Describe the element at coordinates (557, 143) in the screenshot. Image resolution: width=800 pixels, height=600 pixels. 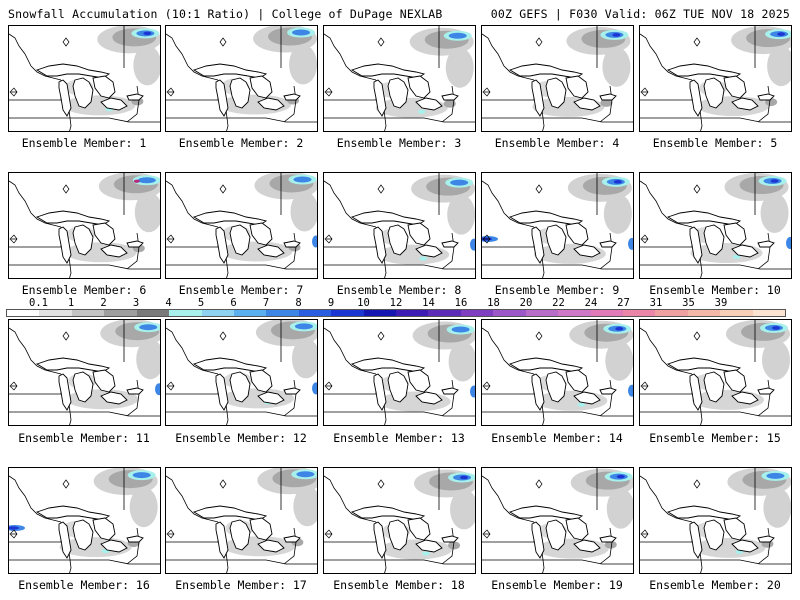
I see `ensemble-member-label: Ensemble Member: 4` at that location.